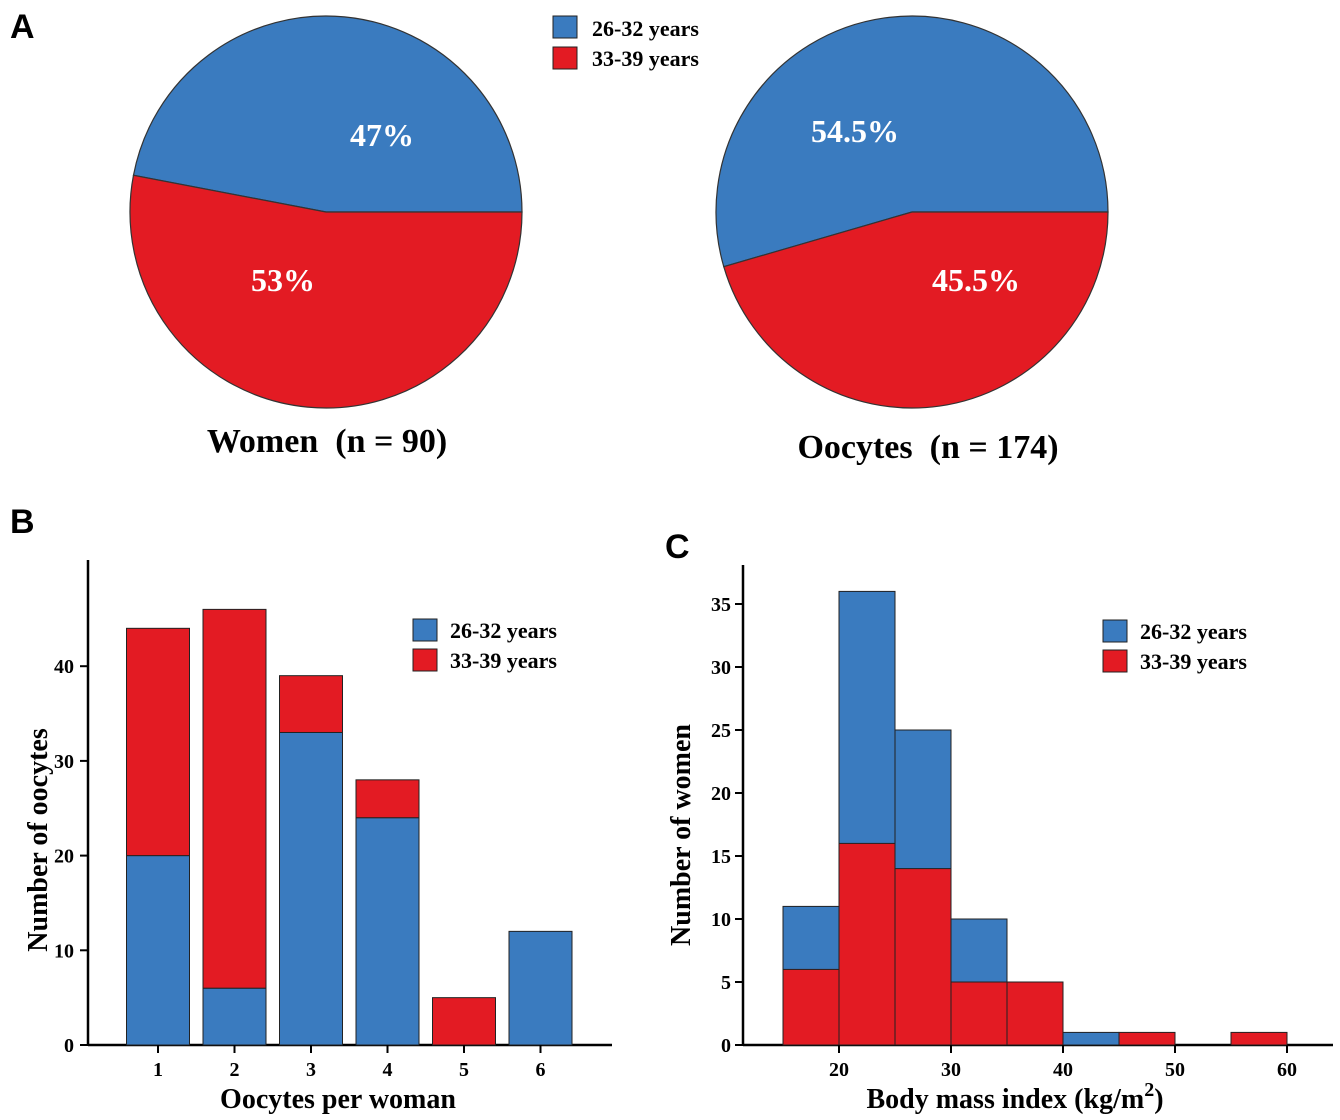 The height and width of the screenshot is (1120, 1340). What do you see at coordinates (158, 1070) in the screenshot?
I see `x-tick-label: 1` at bounding box center [158, 1070].